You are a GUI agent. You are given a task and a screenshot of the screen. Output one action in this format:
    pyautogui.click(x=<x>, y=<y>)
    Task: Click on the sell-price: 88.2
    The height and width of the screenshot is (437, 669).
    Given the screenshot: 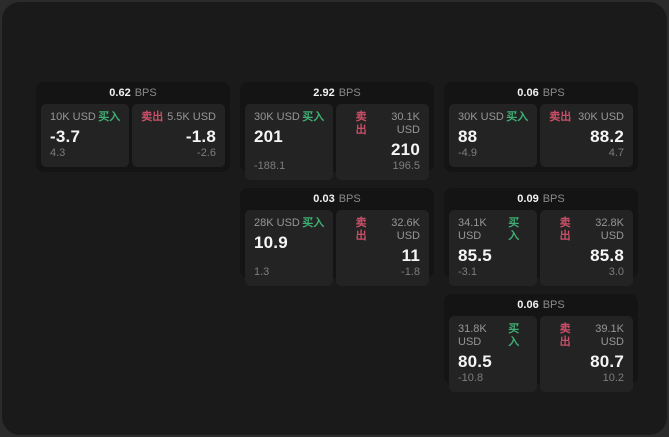 What is the action you would take?
    pyautogui.click(x=607, y=136)
    